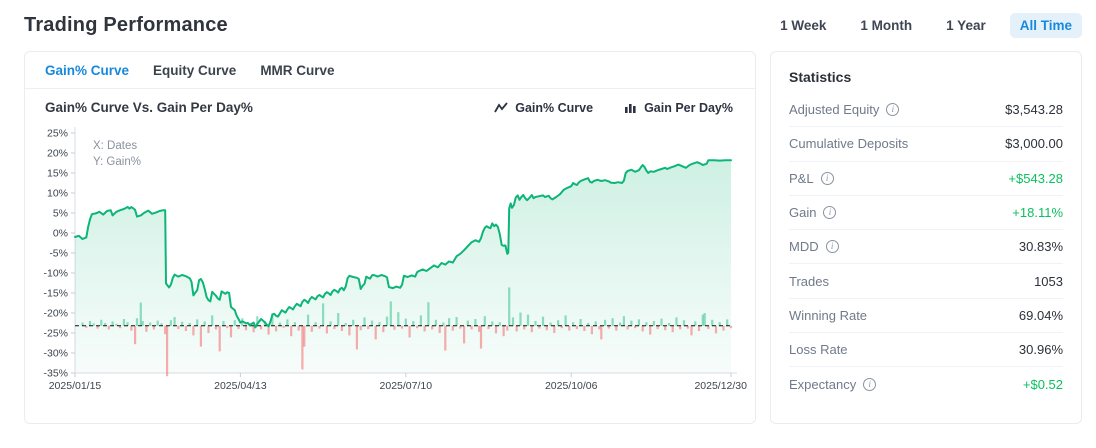 This screenshot has height=448, width=1096. What do you see at coordinates (1040, 315) in the screenshot?
I see `stat-value: 69.04%` at bounding box center [1040, 315].